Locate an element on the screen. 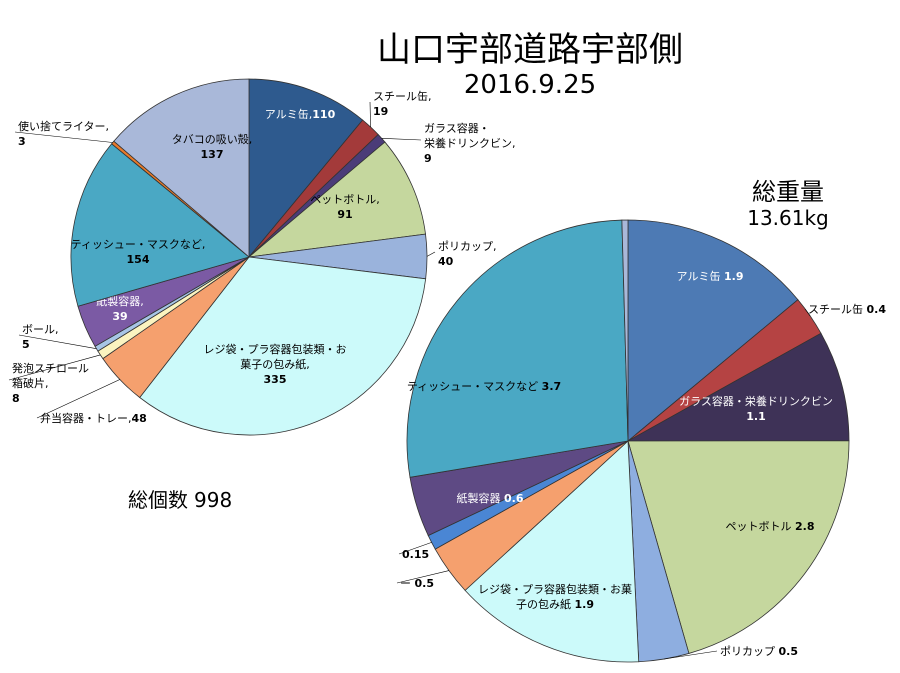 The width and height of the screenshot is (900, 673). slice-label-count-10: ティッシュー・マスクなど, 154 is located at coordinates (138, 252).